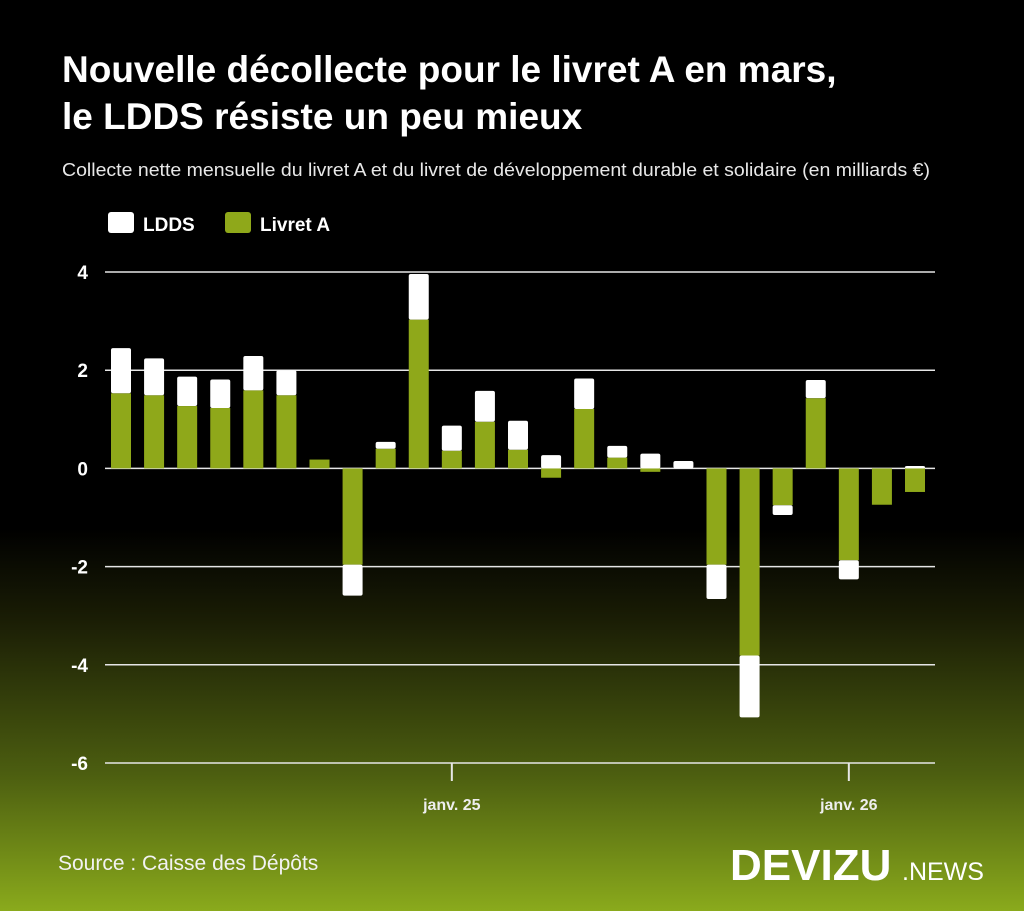  I want to click on y-tick-label: -2, so click(79, 568).